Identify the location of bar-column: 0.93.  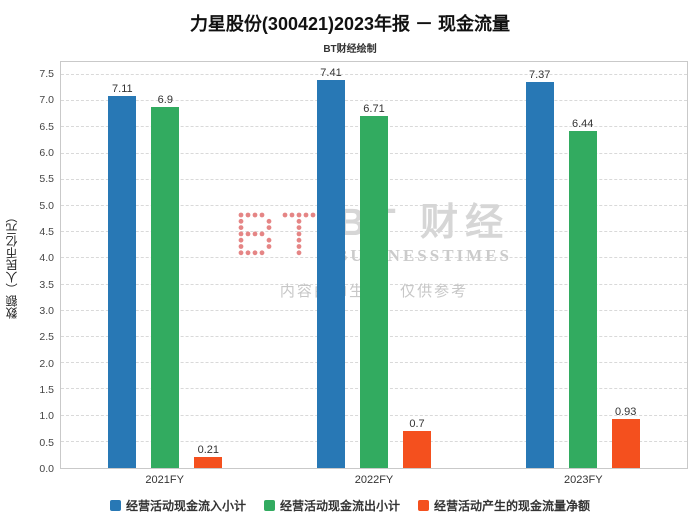
(625, 265).